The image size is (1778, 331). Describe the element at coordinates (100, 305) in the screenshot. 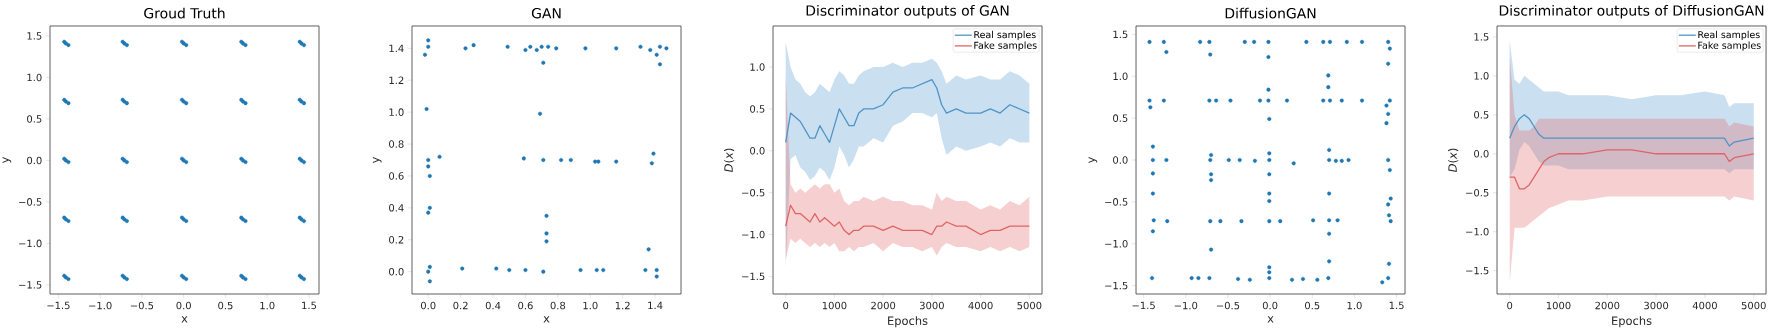

I see `x-tick-label: −1.0` at that location.